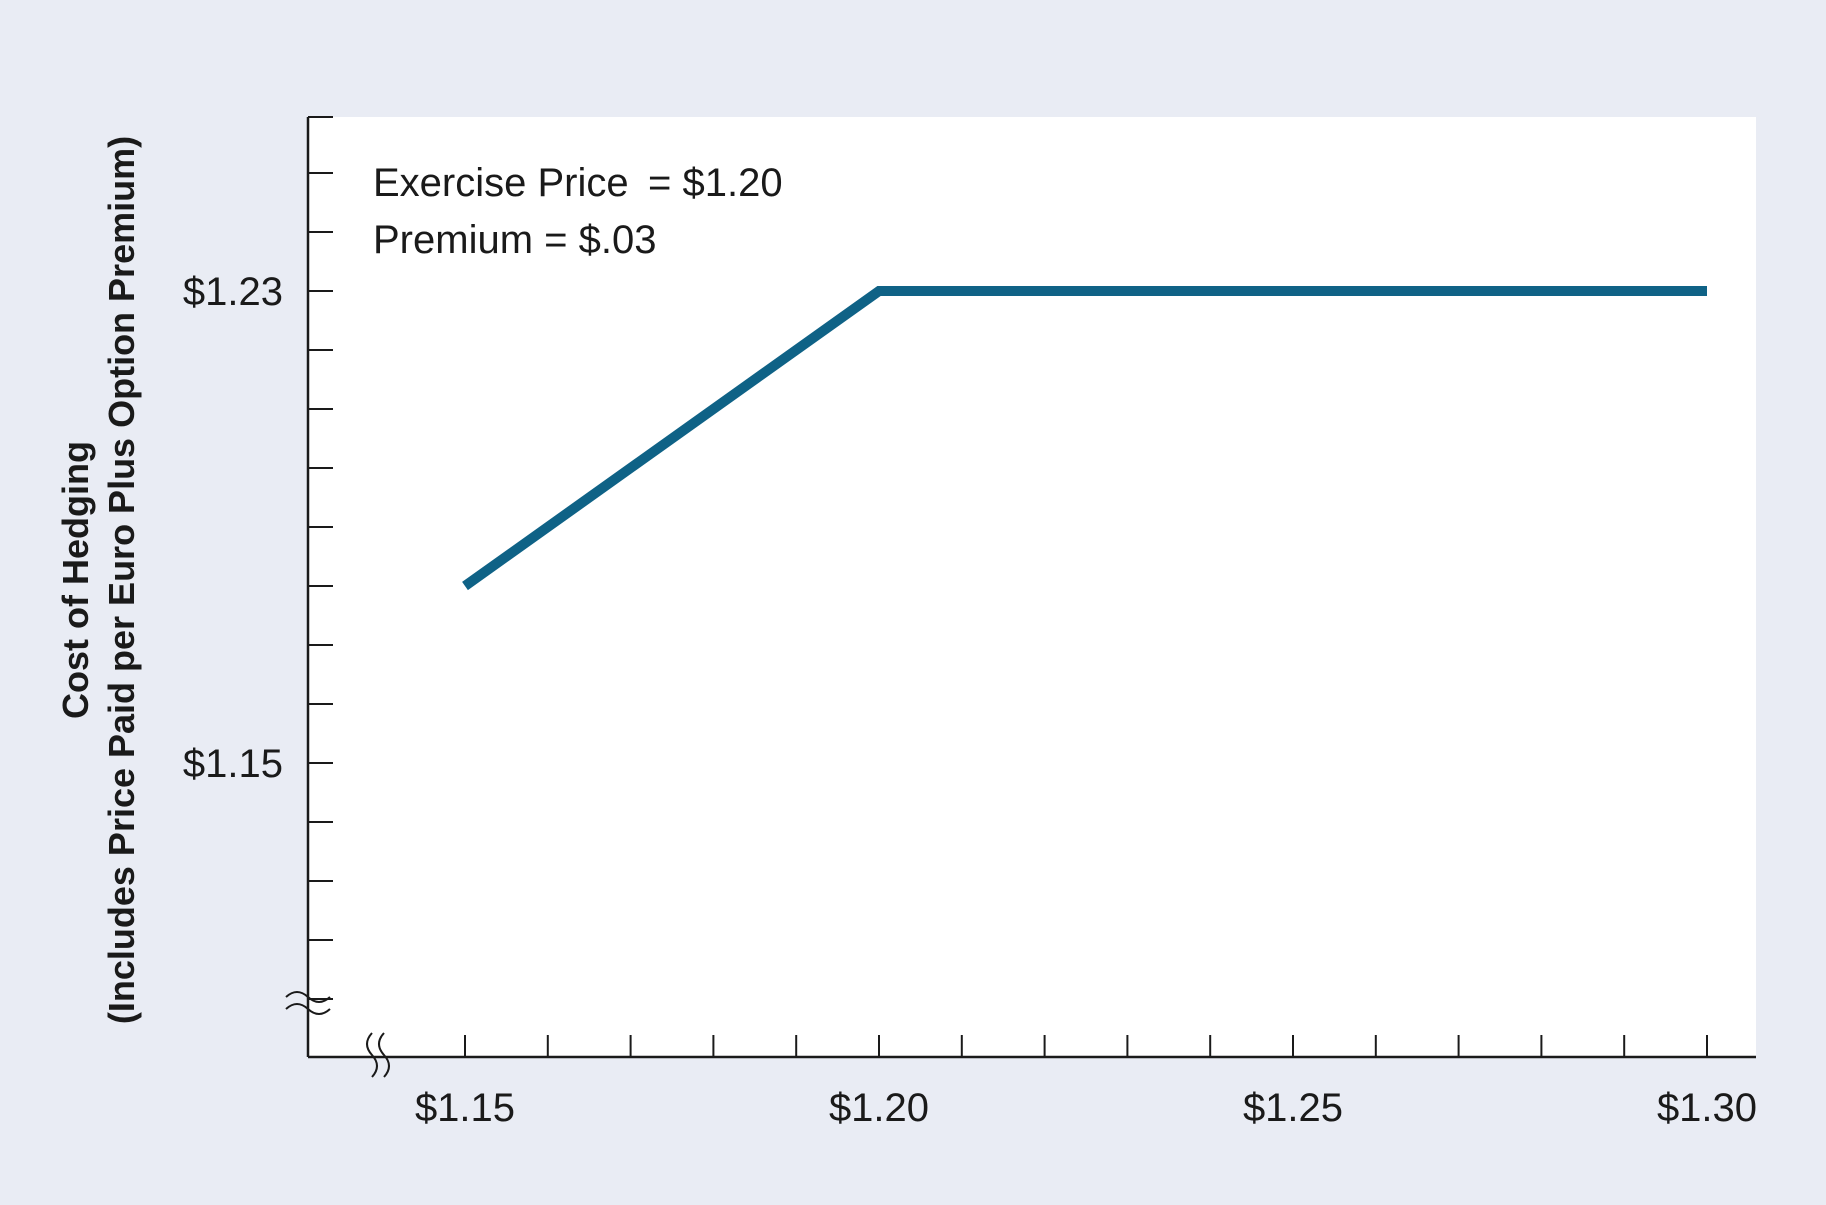 The height and width of the screenshot is (1205, 1826). I want to click on y-tick-label: $1.15, so click(233, 764).